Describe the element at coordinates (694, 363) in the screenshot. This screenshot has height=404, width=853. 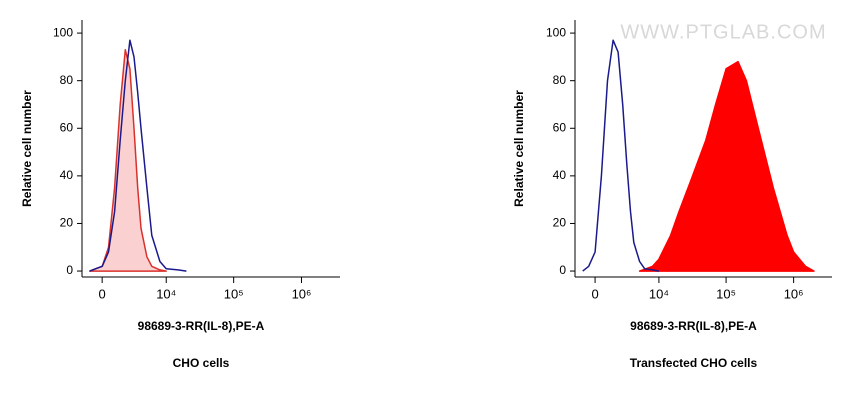
I see `caption: Transfected CHO cells` at that location.